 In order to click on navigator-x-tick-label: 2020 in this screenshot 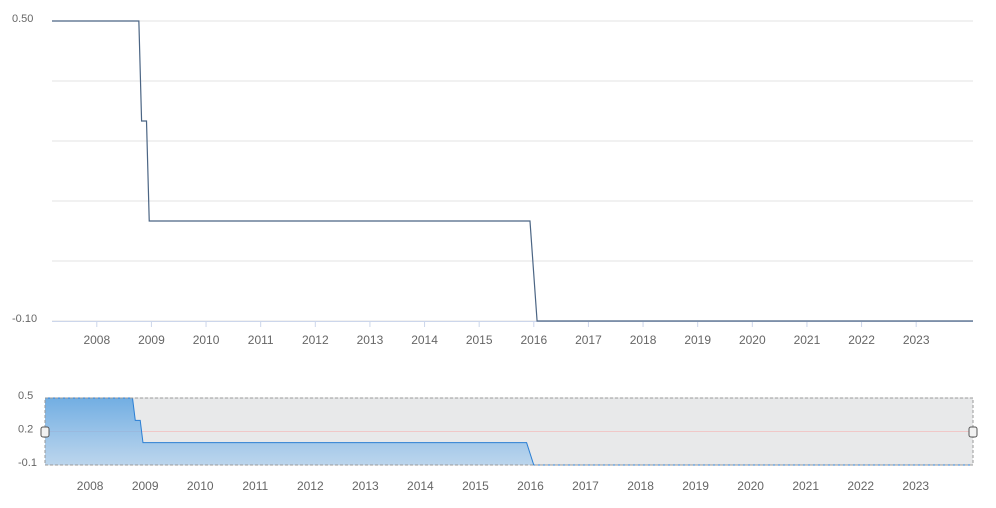, I will do `click(750, 486)`.